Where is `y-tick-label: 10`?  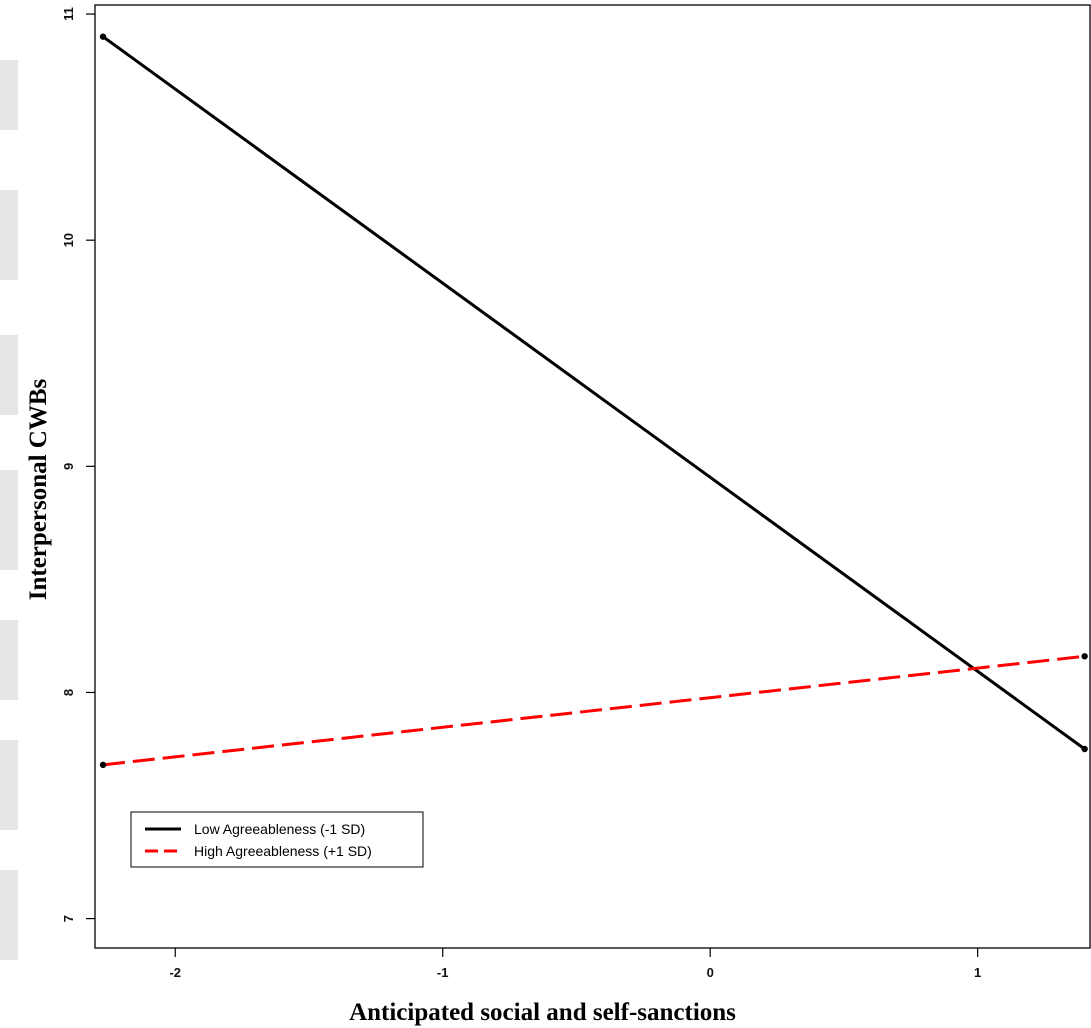
y-tick-label: 10 is located at coordinates (68, 240).